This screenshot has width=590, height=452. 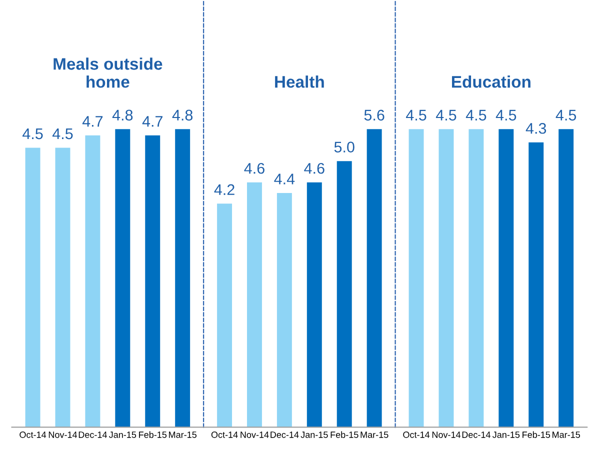 I want to click on data-label: 5.6, so click(x=374, y=115).